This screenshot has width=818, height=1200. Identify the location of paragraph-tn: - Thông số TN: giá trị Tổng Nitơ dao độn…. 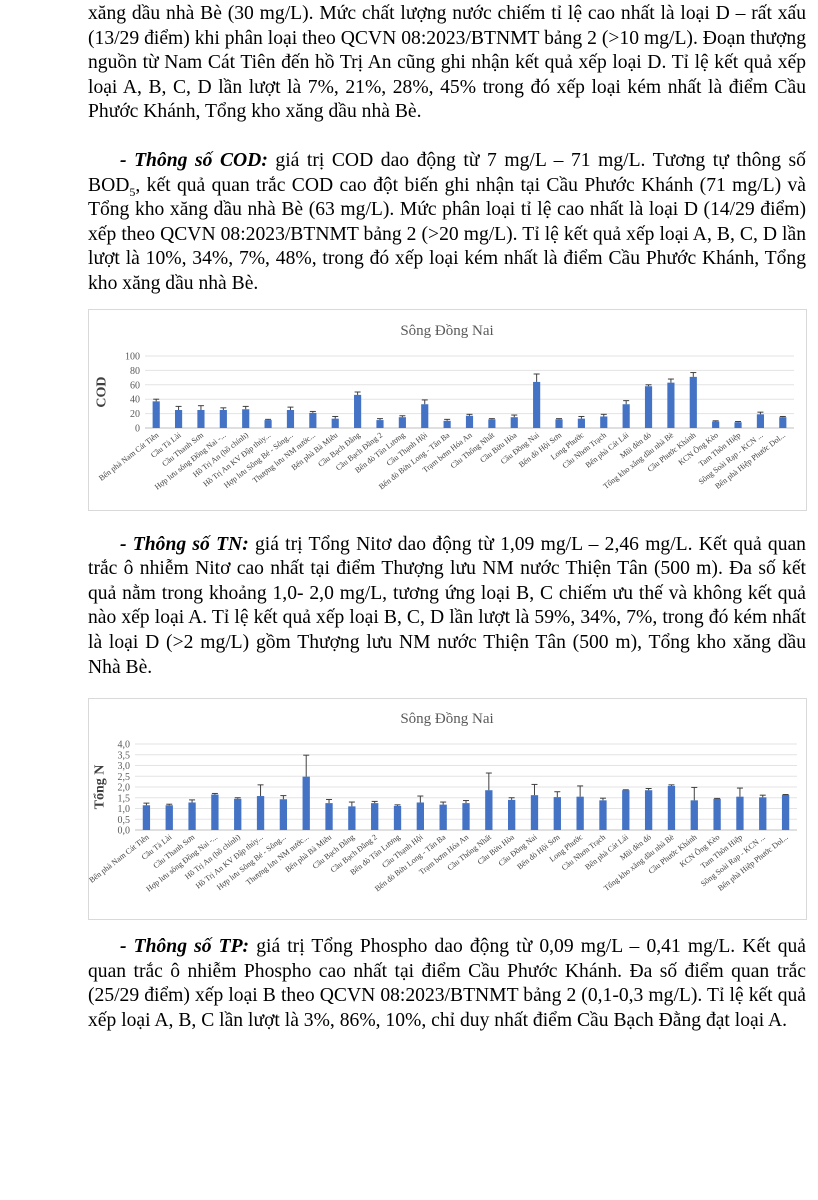
(447, 607).